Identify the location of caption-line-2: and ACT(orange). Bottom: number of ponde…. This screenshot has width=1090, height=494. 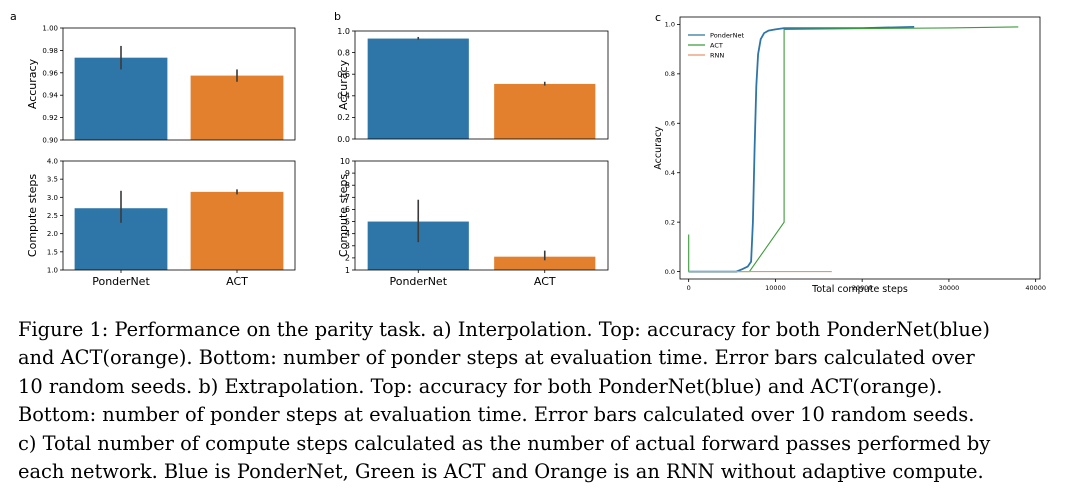
(496, 358).